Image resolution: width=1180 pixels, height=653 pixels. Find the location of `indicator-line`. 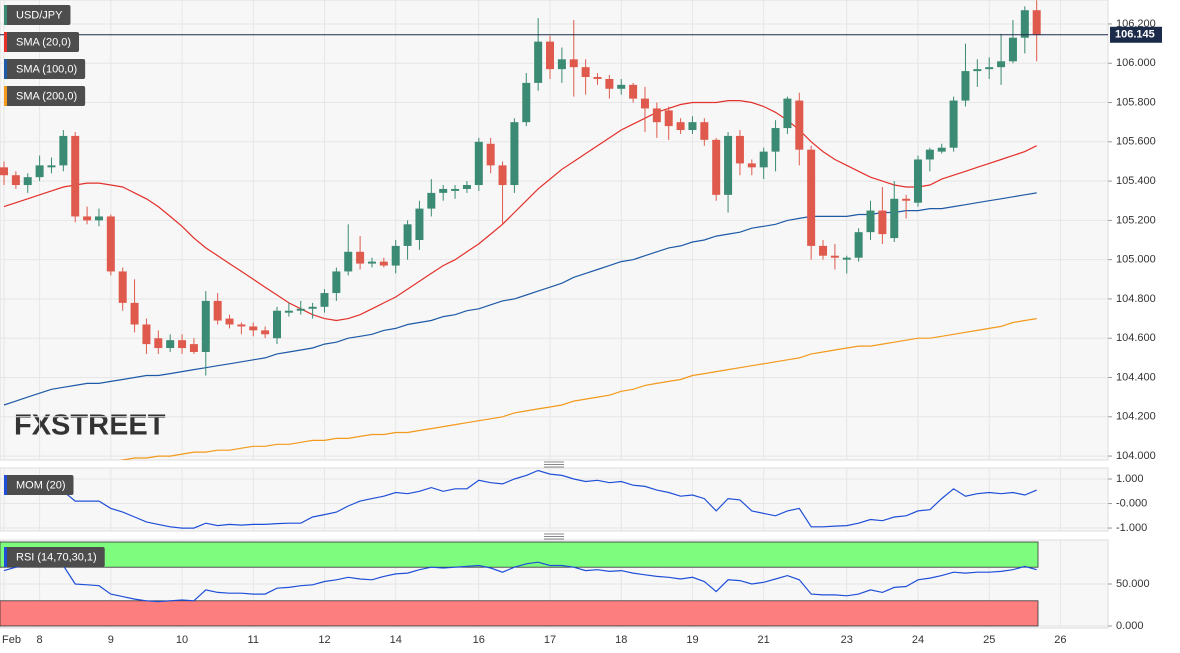

indicator-line is located at coordinates (520, 499).